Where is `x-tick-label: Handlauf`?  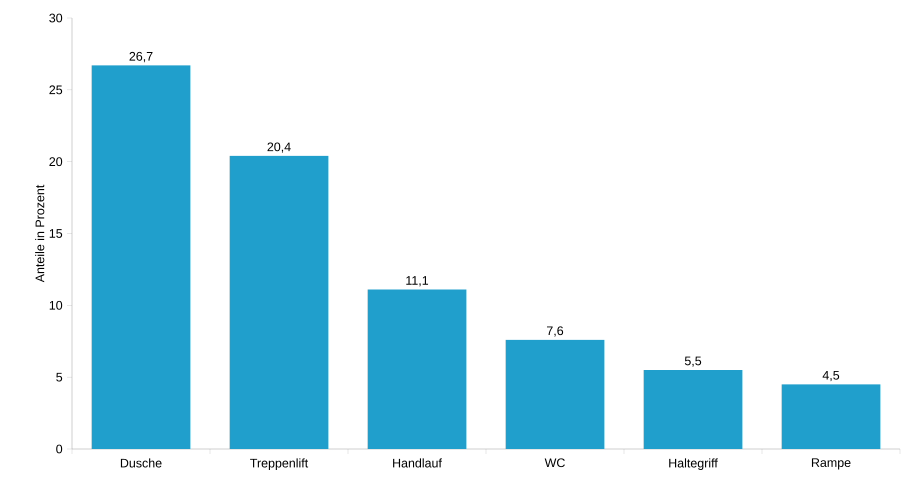
x-tick-label: Handlauf is located at coordinates (417, 463).